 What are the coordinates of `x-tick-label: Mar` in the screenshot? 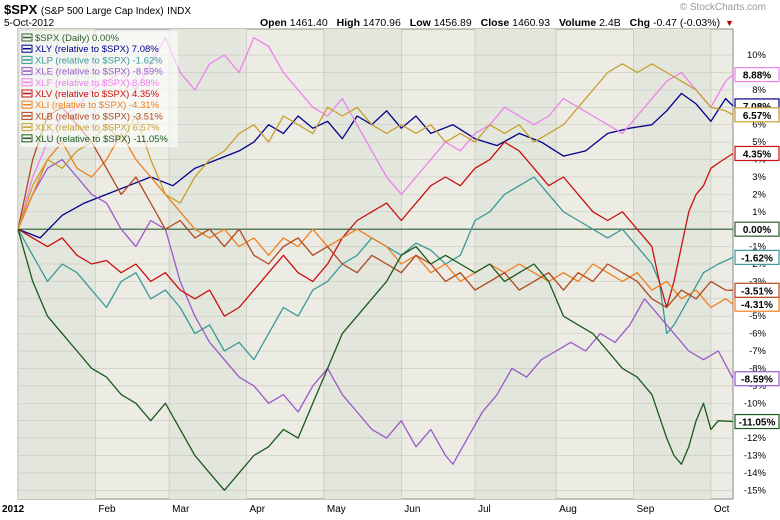 It's located at (181, 509).